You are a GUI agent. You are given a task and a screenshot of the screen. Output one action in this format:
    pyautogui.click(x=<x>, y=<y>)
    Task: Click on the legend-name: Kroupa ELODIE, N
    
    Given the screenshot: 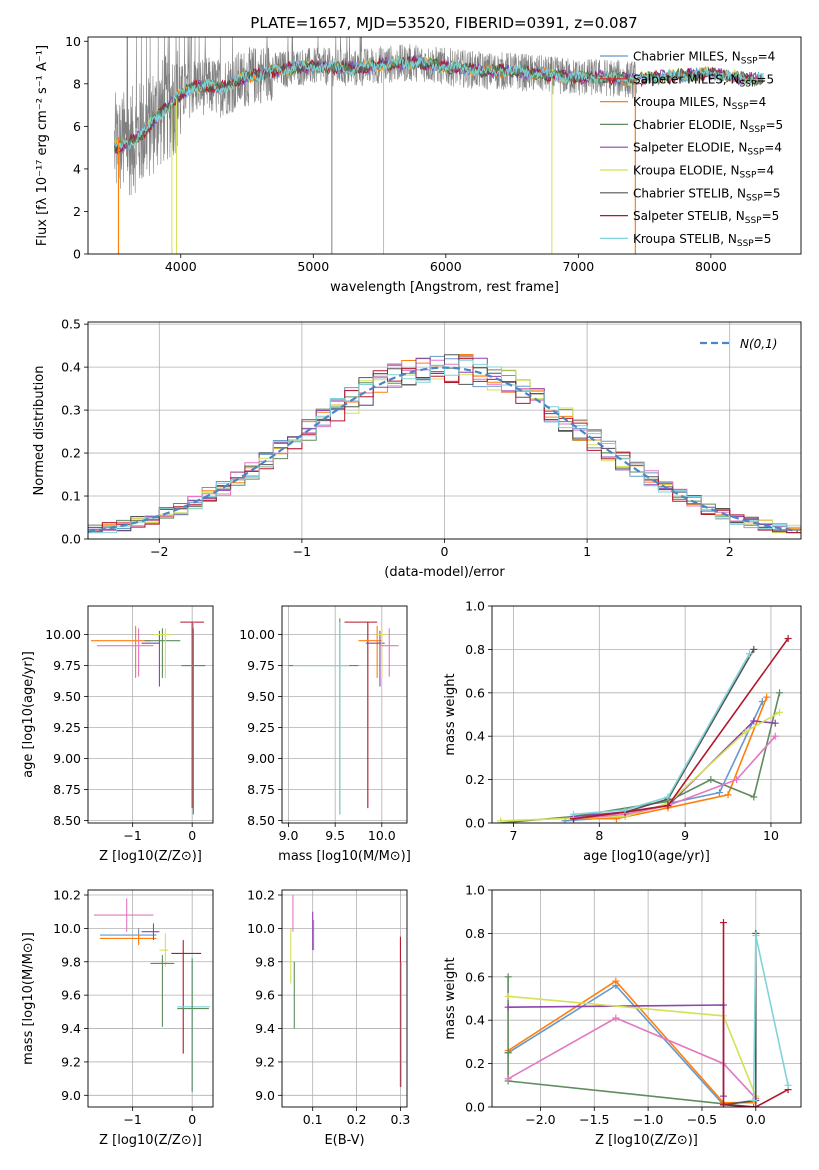 What is the action you would take?
    pyautogui.click(x=686, y=171)
    